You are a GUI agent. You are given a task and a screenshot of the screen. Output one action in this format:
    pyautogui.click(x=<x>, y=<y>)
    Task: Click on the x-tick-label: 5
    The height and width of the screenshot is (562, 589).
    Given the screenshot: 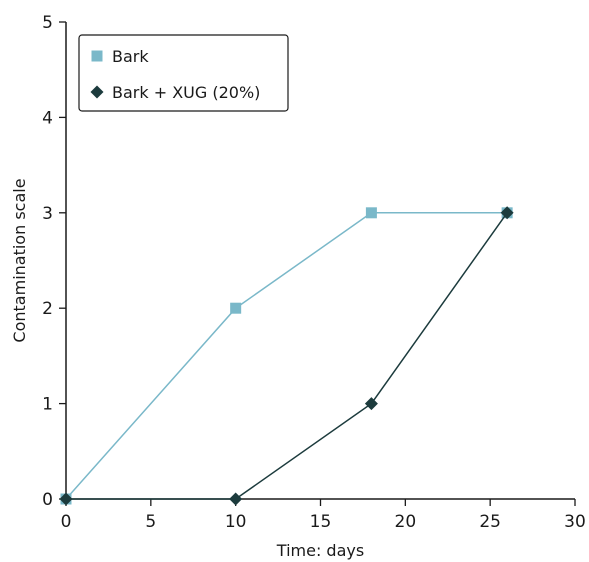 What is the action you would take?
    pyautogui.click(x=150, y=522)
    